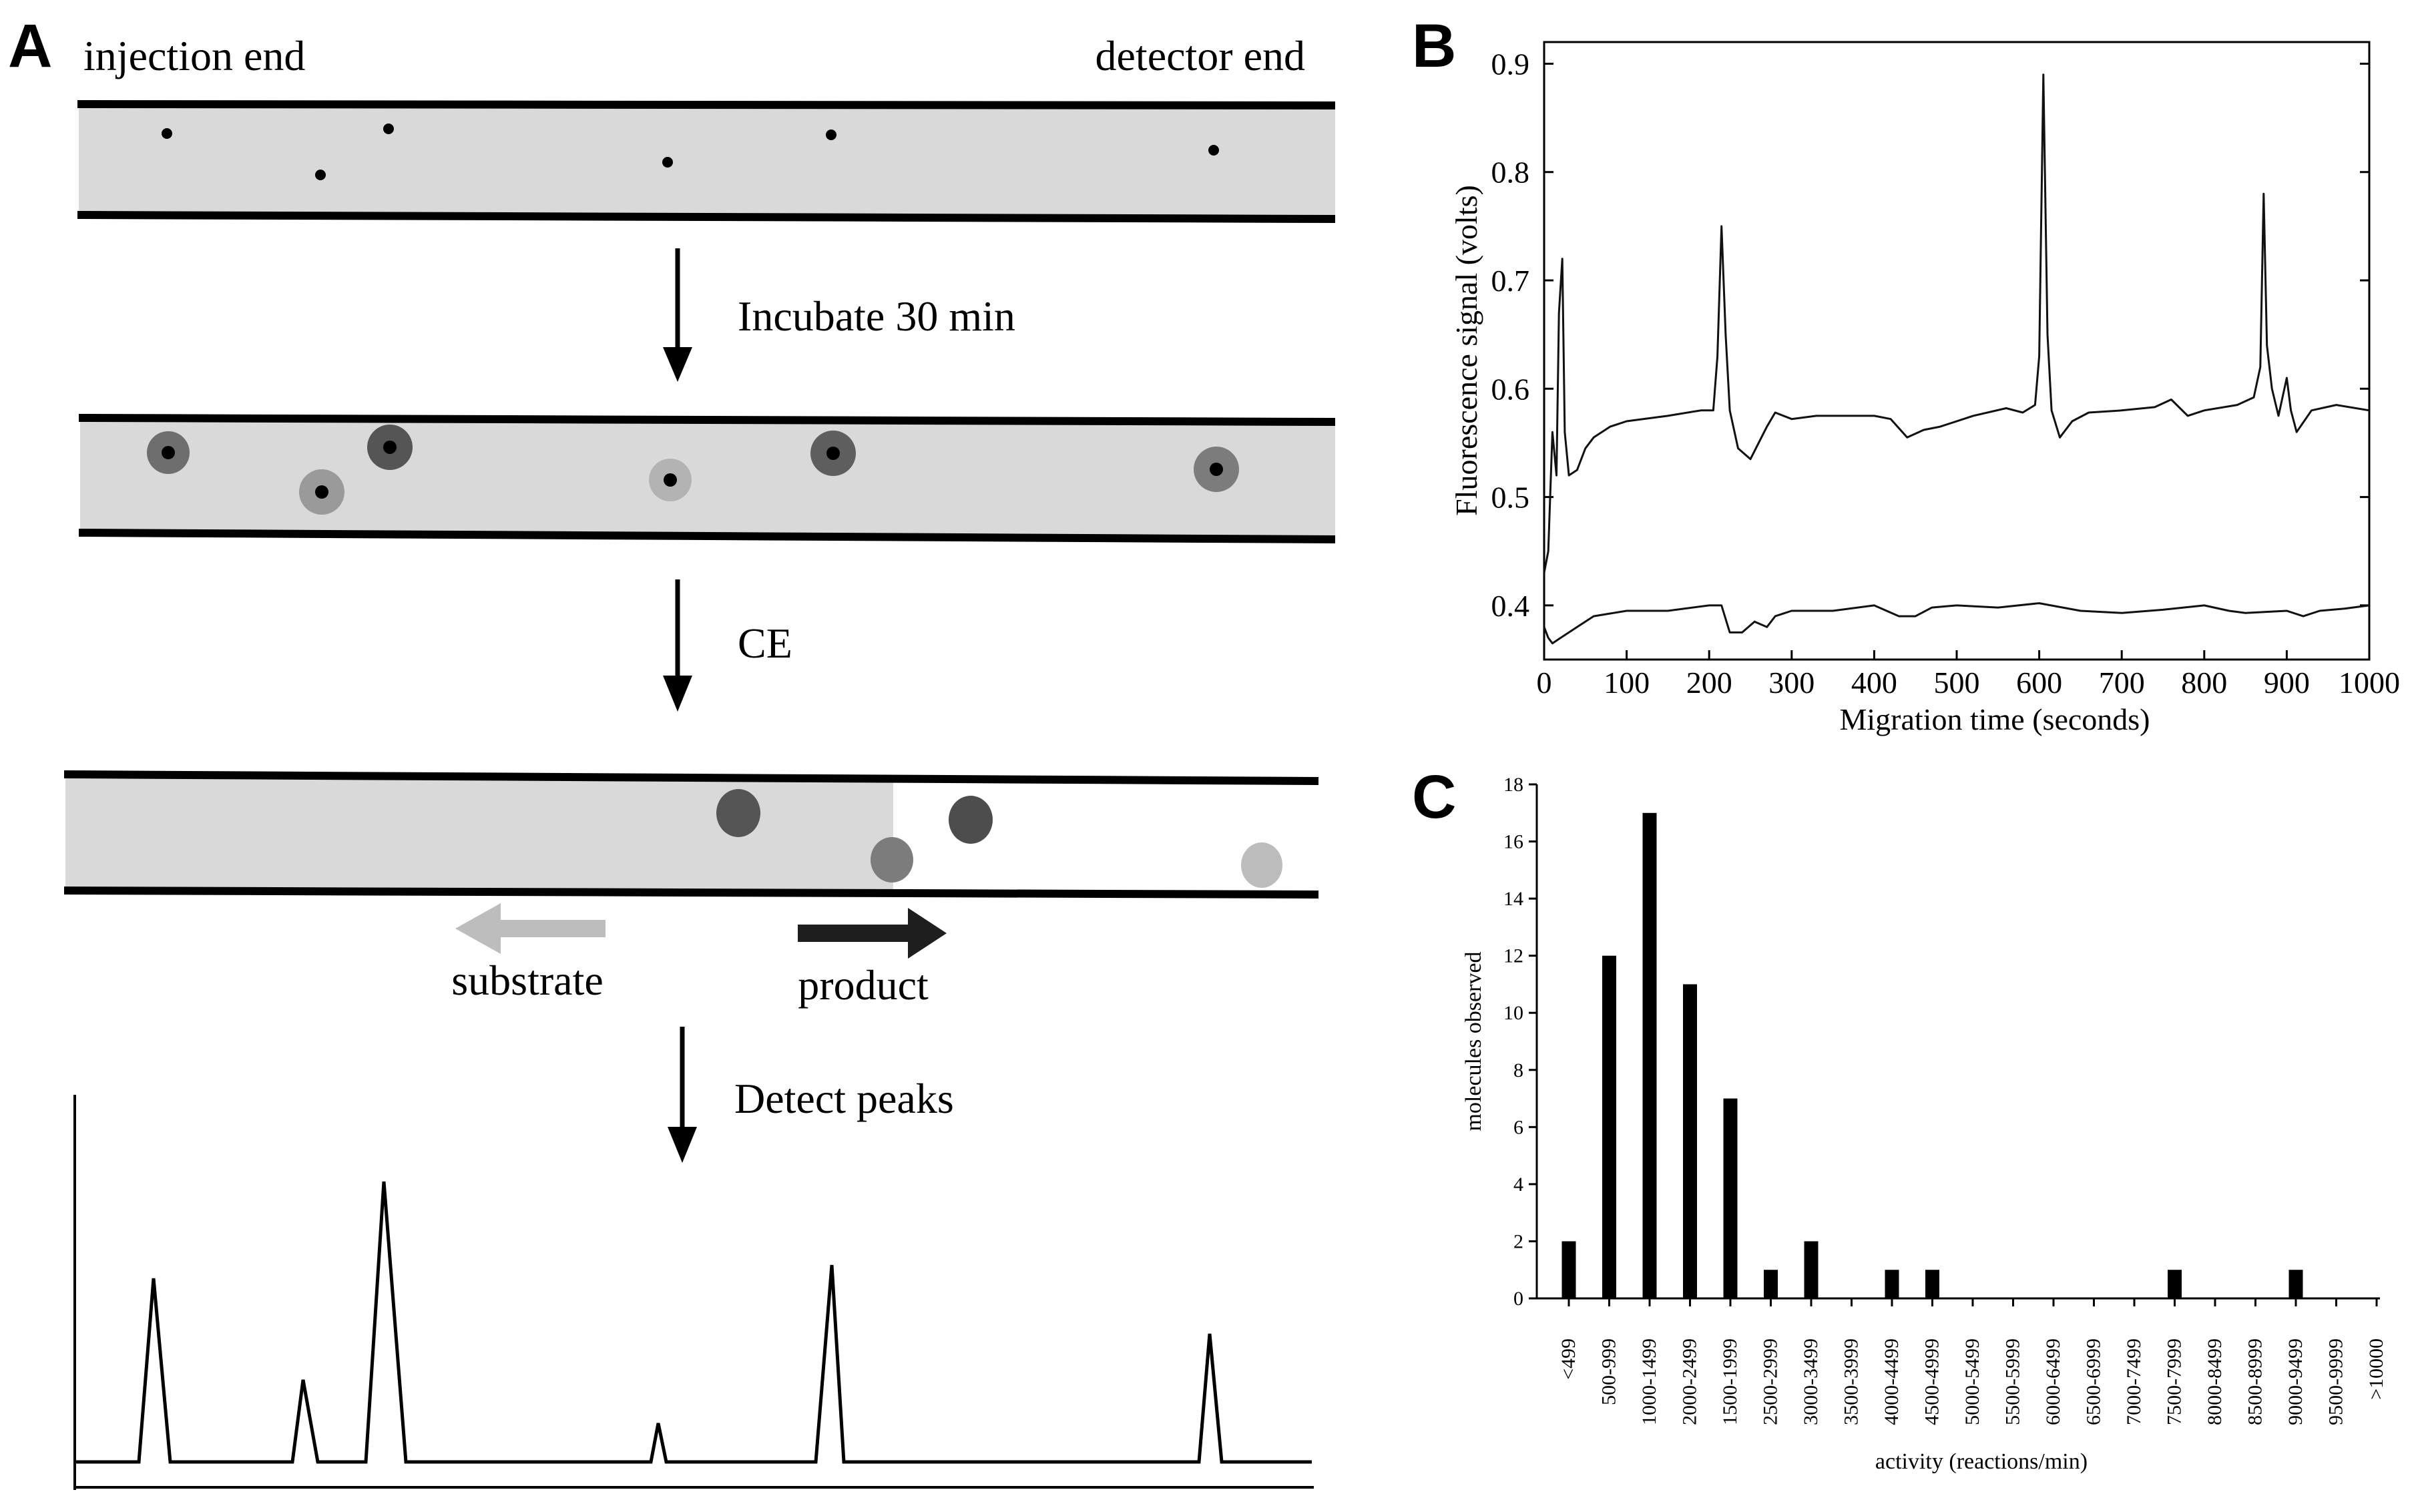 This screenshot has height=1512, width=2414. Describe the element at coordinates (1474, 1041) in the screenshot. I see `y-axis-label: molecules observed` at that location.